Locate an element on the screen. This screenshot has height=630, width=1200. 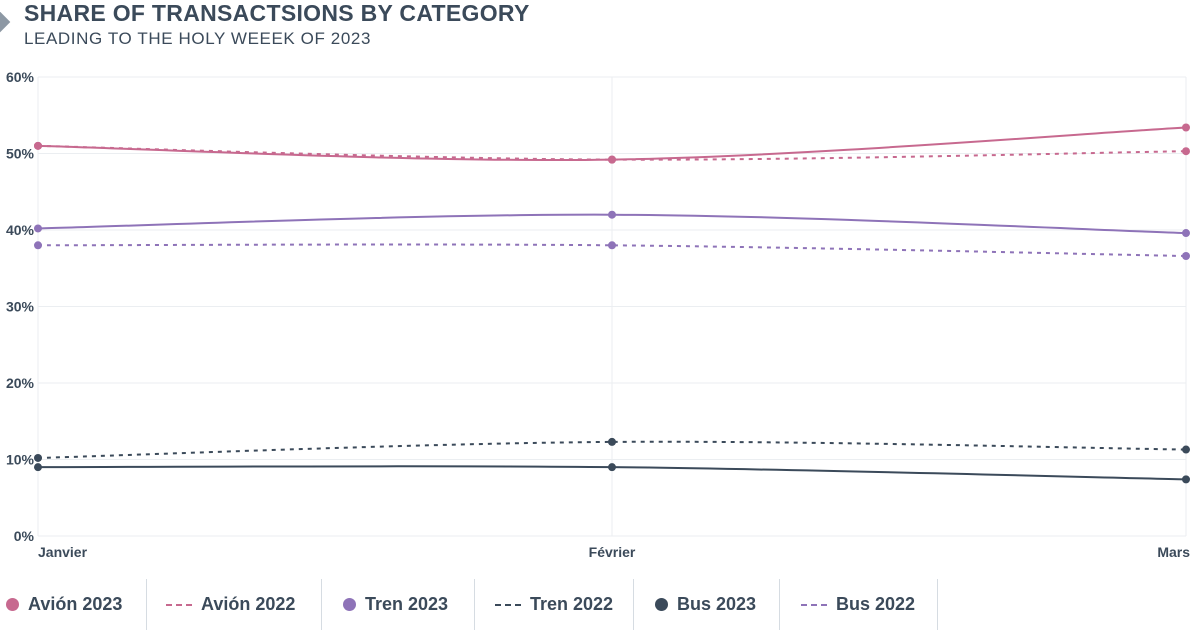
legend-item-tren-2023: Tren 2023 is located at coordinates (395, 604).